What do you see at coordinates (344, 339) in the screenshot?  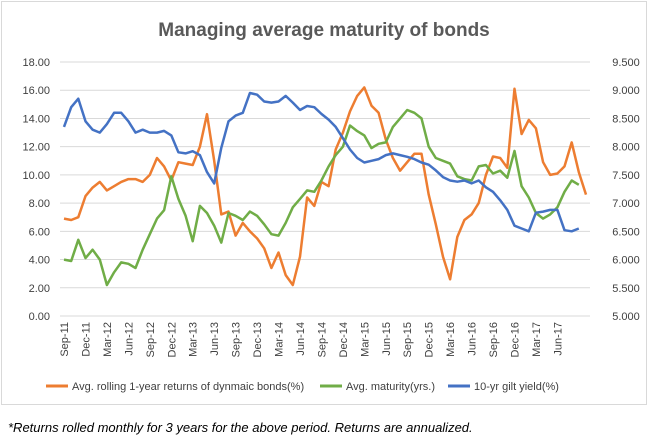 I see `x-tick-label: Dec-14` at bounding box center [344, 339].